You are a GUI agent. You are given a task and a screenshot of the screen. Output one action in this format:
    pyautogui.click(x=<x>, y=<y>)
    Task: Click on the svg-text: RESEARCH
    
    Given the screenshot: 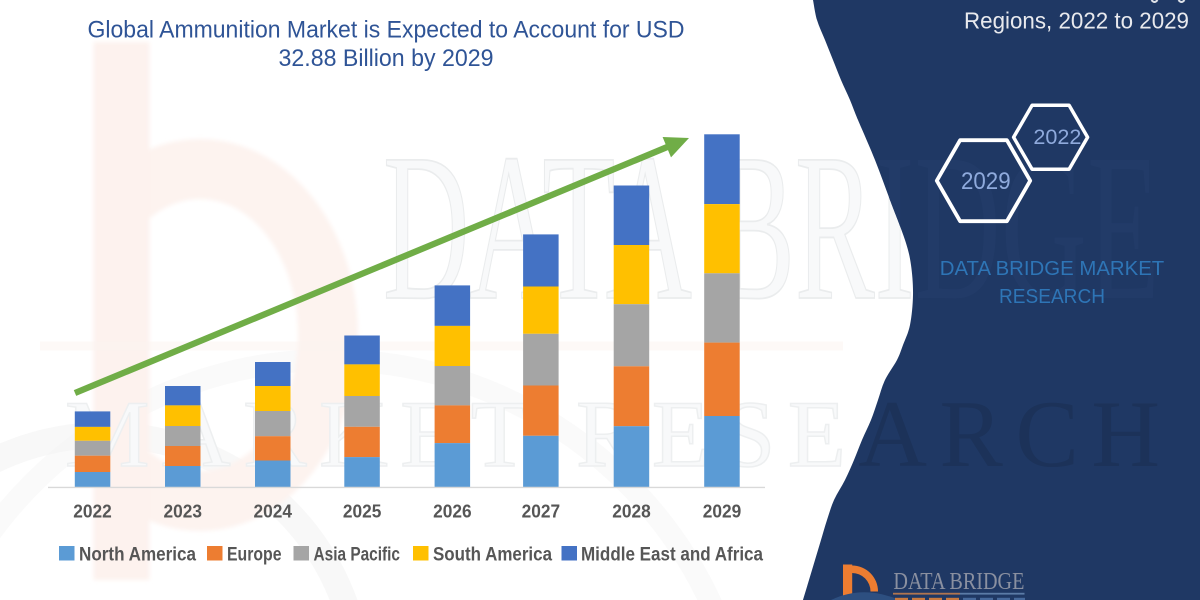 What is the action you would take?
    pyautogui.click(x=1052, y=296)
    